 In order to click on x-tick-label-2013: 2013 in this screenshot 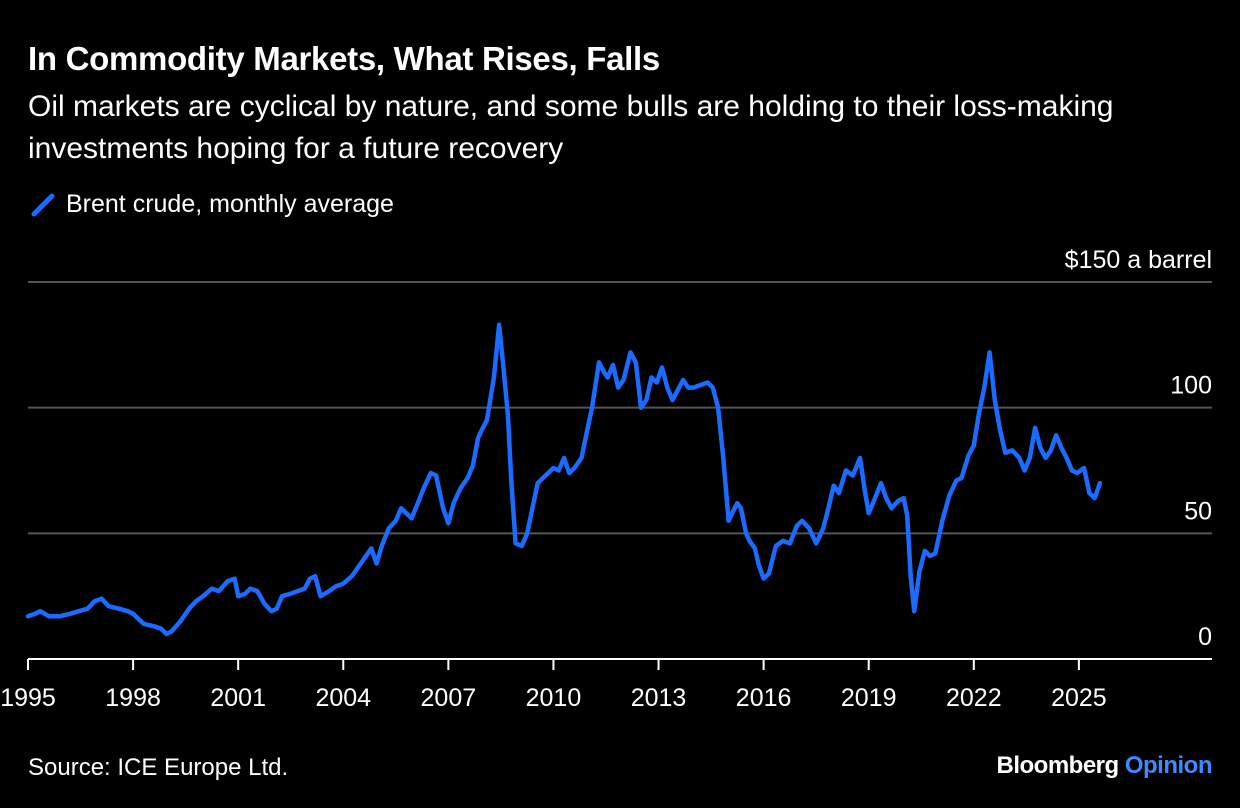, I will do `click(659, 698)`.